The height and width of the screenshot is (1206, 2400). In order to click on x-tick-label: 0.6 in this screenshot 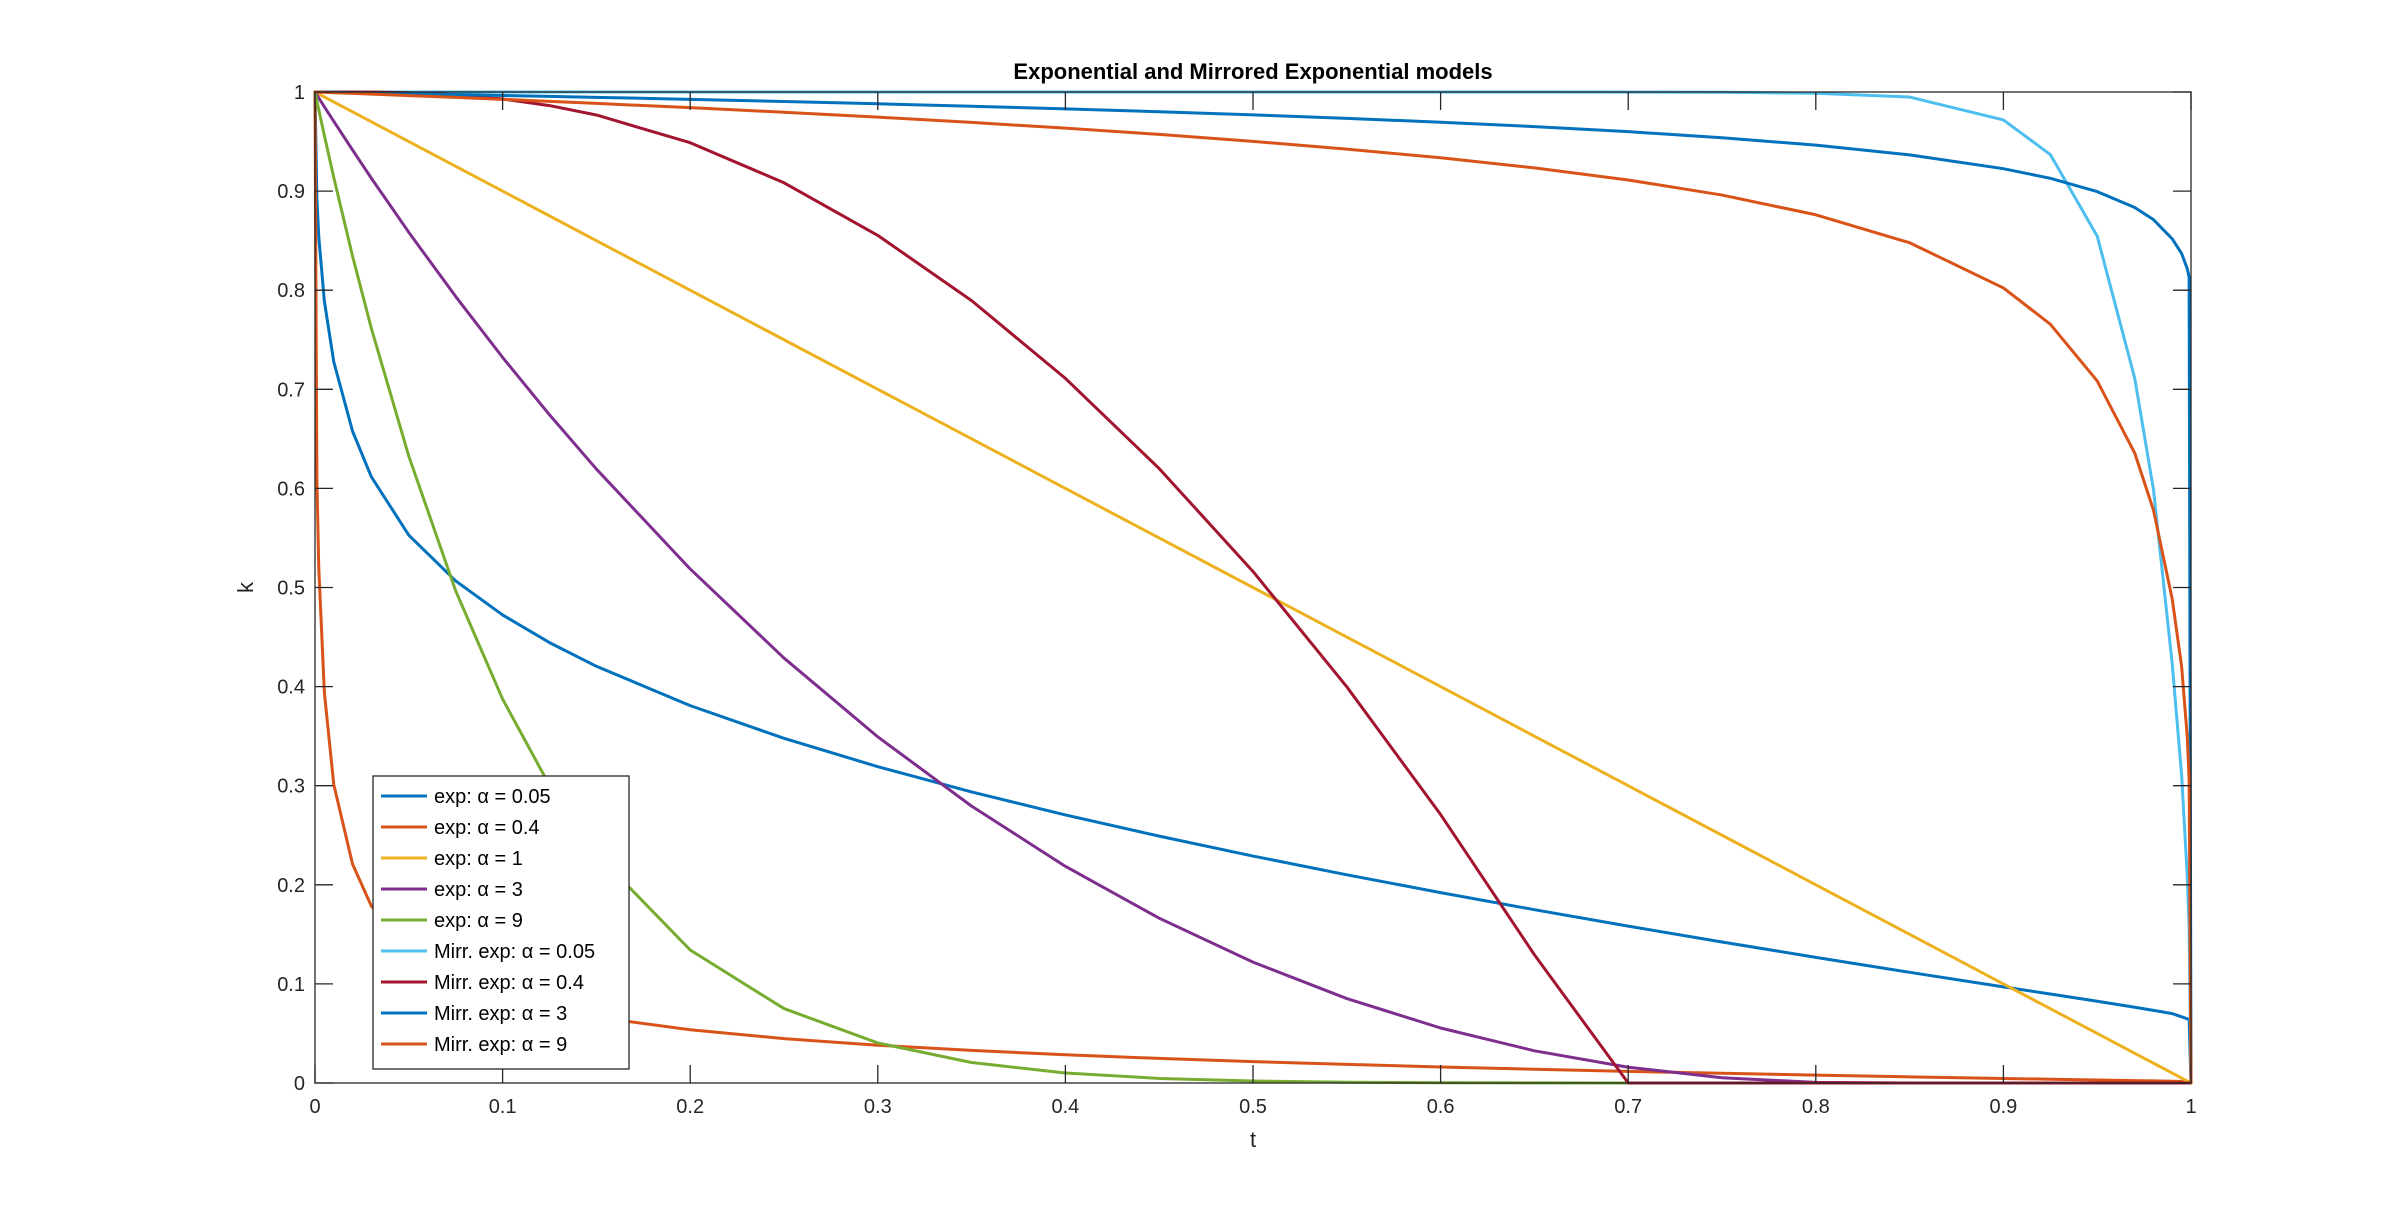, I will do `click(1441, 1107)`.